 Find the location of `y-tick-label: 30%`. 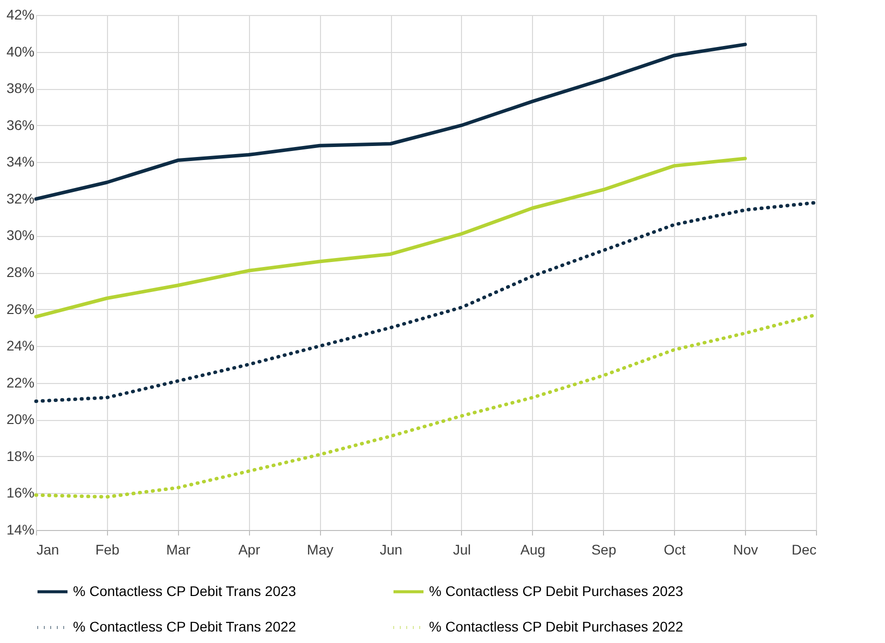

y-tick-label: 30% is located at coordinates (20, 235).